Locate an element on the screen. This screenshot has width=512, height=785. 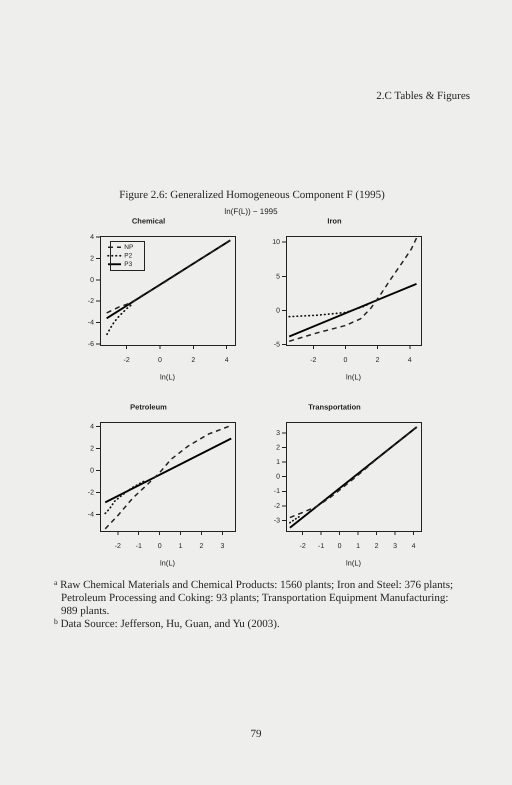
text: 2.C Tables & Figures is located at coordinates (423, 97).